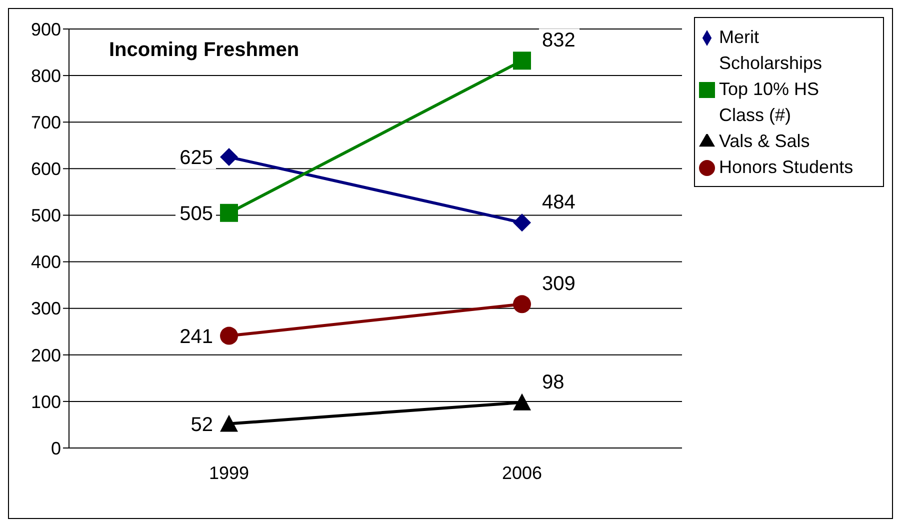 This screenshot has height=527, width=901. Describe the element at coordinates (559, 203) in the screenshot. I see `data-label: 484` at that location.